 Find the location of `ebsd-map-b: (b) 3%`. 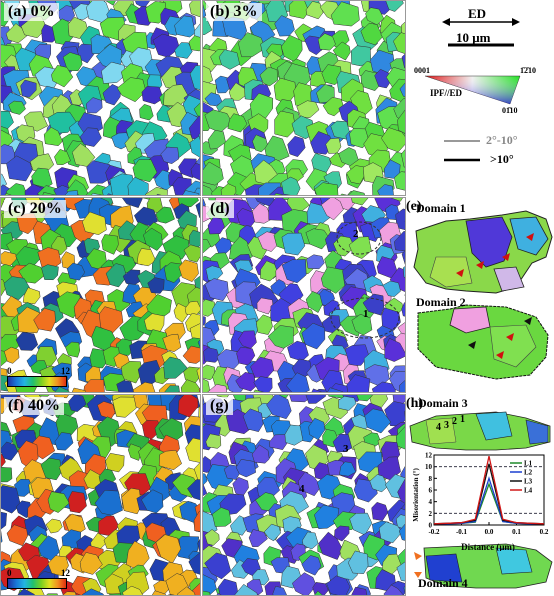

ebsd-map-b: (b) 3% is located at coordinates (304, 98).